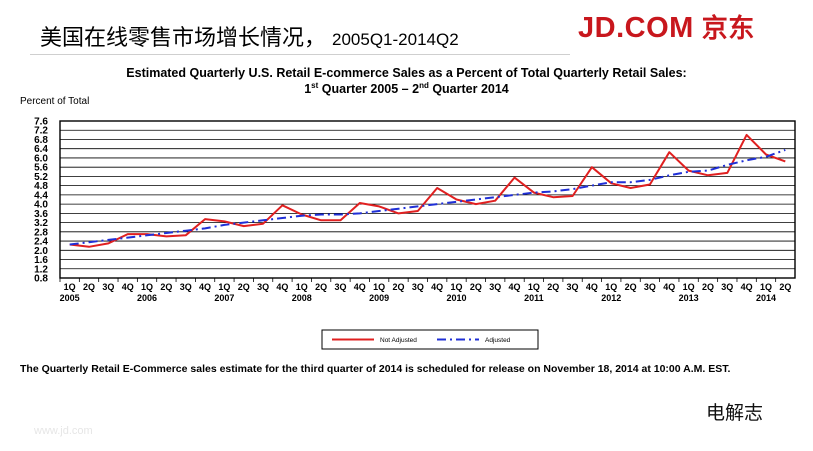  What do you see at coordinates (41, 186) in the screenshot?
I see `y-tick-label: 4.8` at bounding box center [41, 186].